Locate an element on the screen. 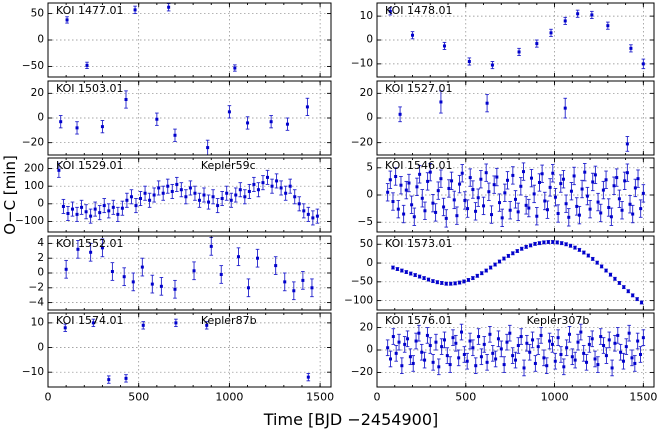 This screenshot has height=444, width=657. x-axis-label: Time [BJD −2454900] is located at coordinates (351, 419).